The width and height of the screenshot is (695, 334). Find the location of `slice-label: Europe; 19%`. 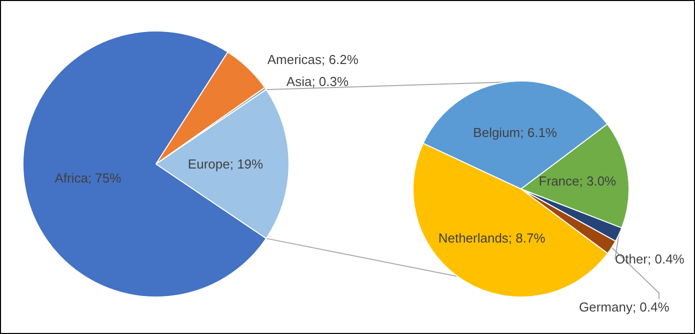

slice-label: Europe; 19% is located at coordinates (226, 164).